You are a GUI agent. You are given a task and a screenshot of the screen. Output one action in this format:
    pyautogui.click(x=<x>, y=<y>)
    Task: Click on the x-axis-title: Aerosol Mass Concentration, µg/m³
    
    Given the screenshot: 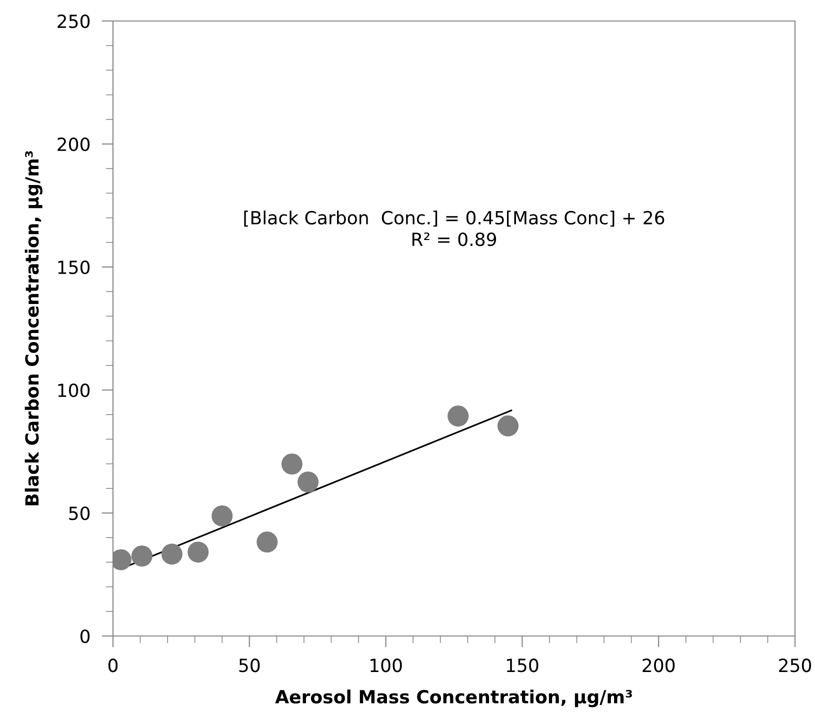 What is the action you would take?
    pyautogui.click(x=453, y=699)
    